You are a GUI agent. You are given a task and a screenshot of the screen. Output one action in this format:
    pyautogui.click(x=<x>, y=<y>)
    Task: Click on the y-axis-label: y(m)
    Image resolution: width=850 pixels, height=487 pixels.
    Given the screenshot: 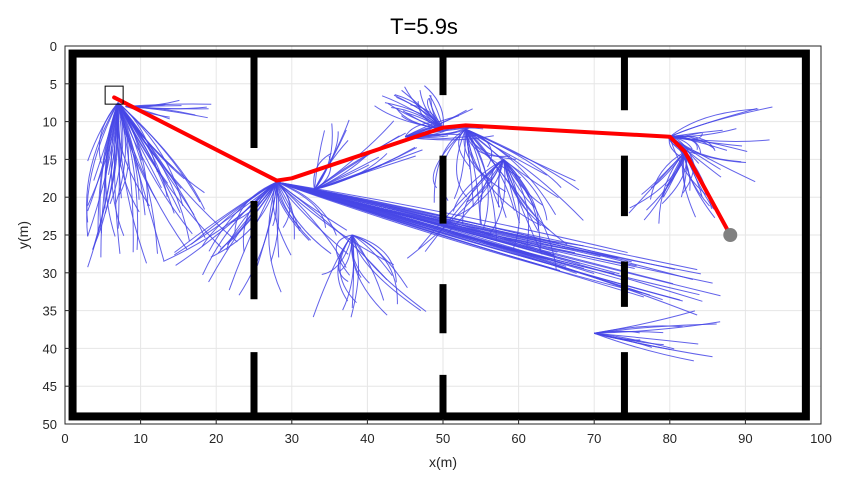 What is the action you would take?
    pyautogui.click(x=23, y=235)
    